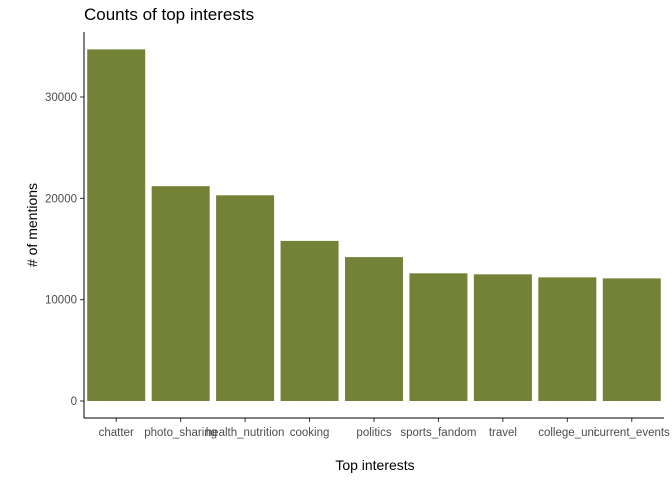  What do you see at coordinates (61, 199) in the screenshot?
I see `y-tick-label: 20000` at bounding box center [61, 199].